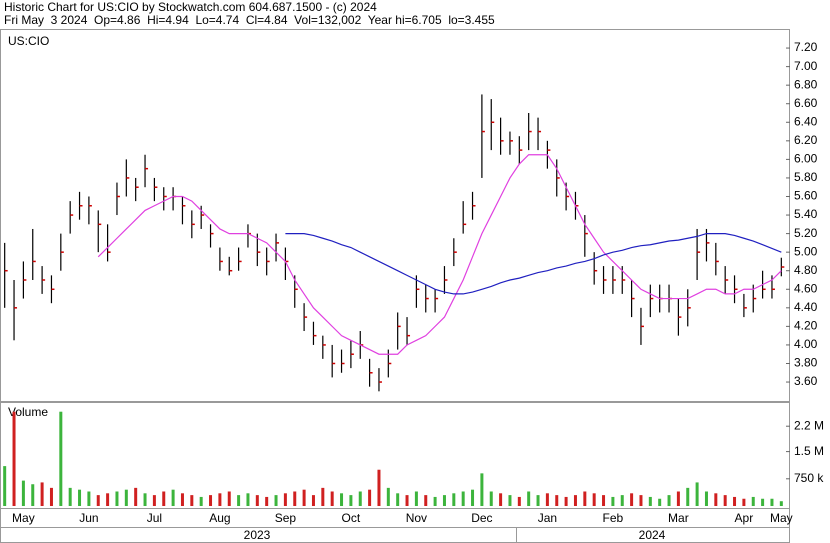  I want to click on x-tick-label: Mar, so click(678, 518).